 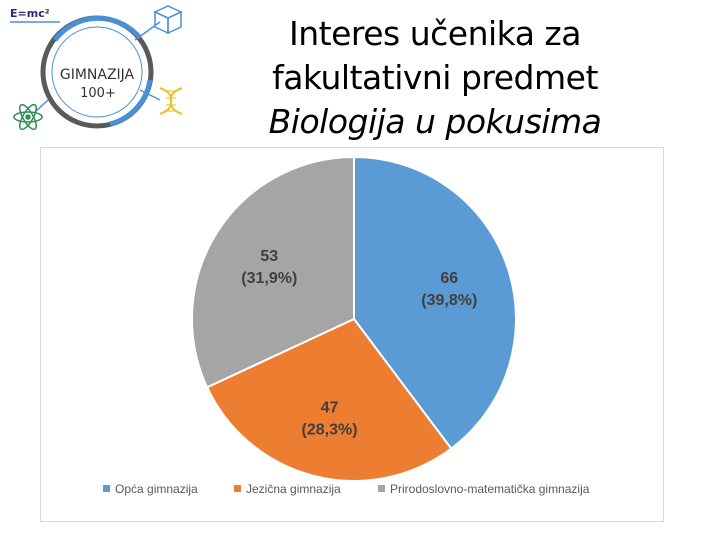 What do you see at coordinates (156, 489) in the screenshot?
I see `legend-label-1: Opća gimnazija` at bounding box center [156, 489].